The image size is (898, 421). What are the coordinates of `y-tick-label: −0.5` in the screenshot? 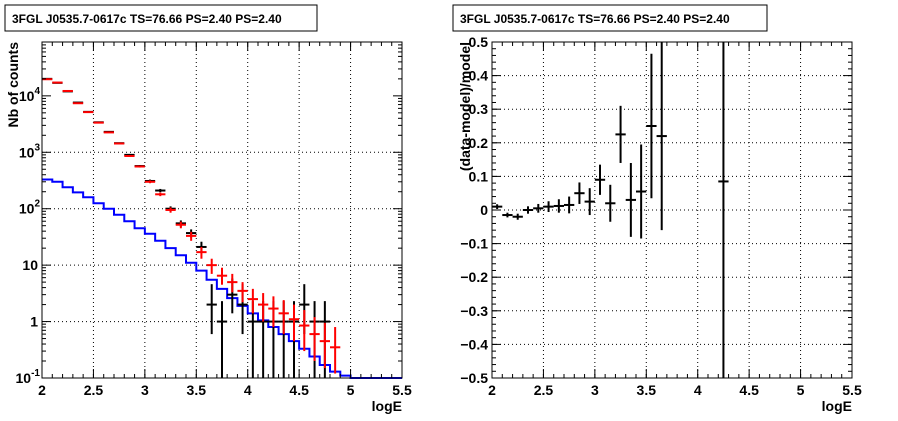 It's located at (474, 378).